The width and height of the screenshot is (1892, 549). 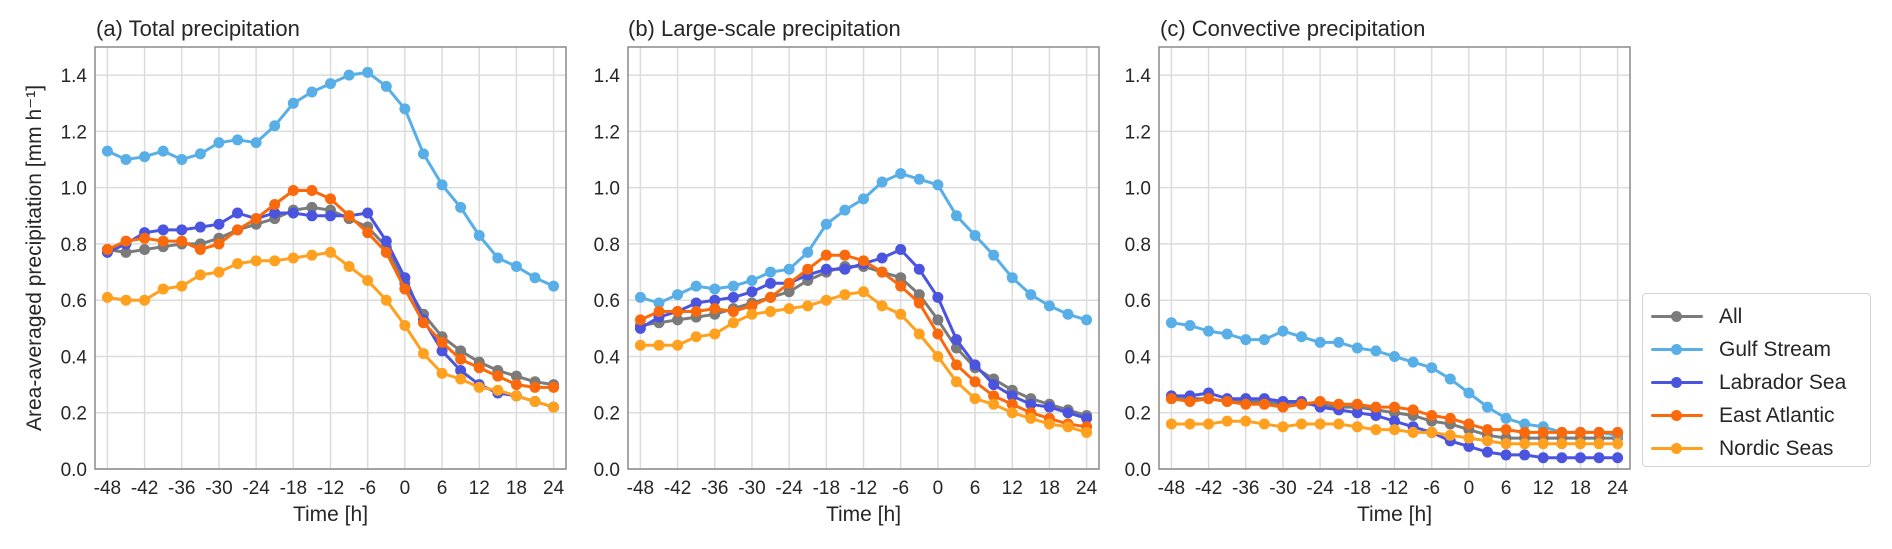 I want to click on y-tick-label: 0.4, so click(x=607, y=357).